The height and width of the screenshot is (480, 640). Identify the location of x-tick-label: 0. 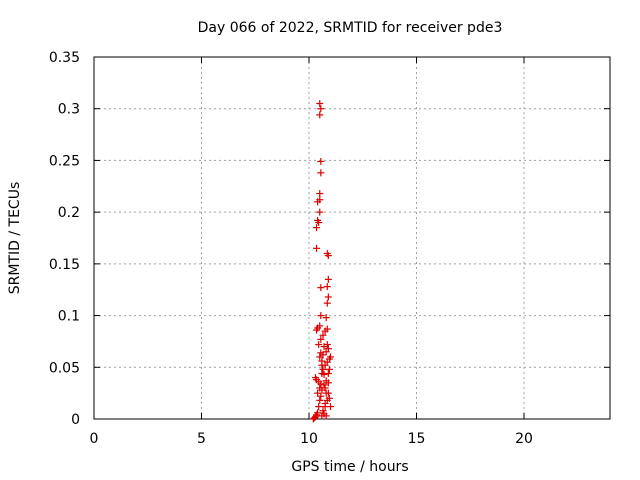
(94, 439).